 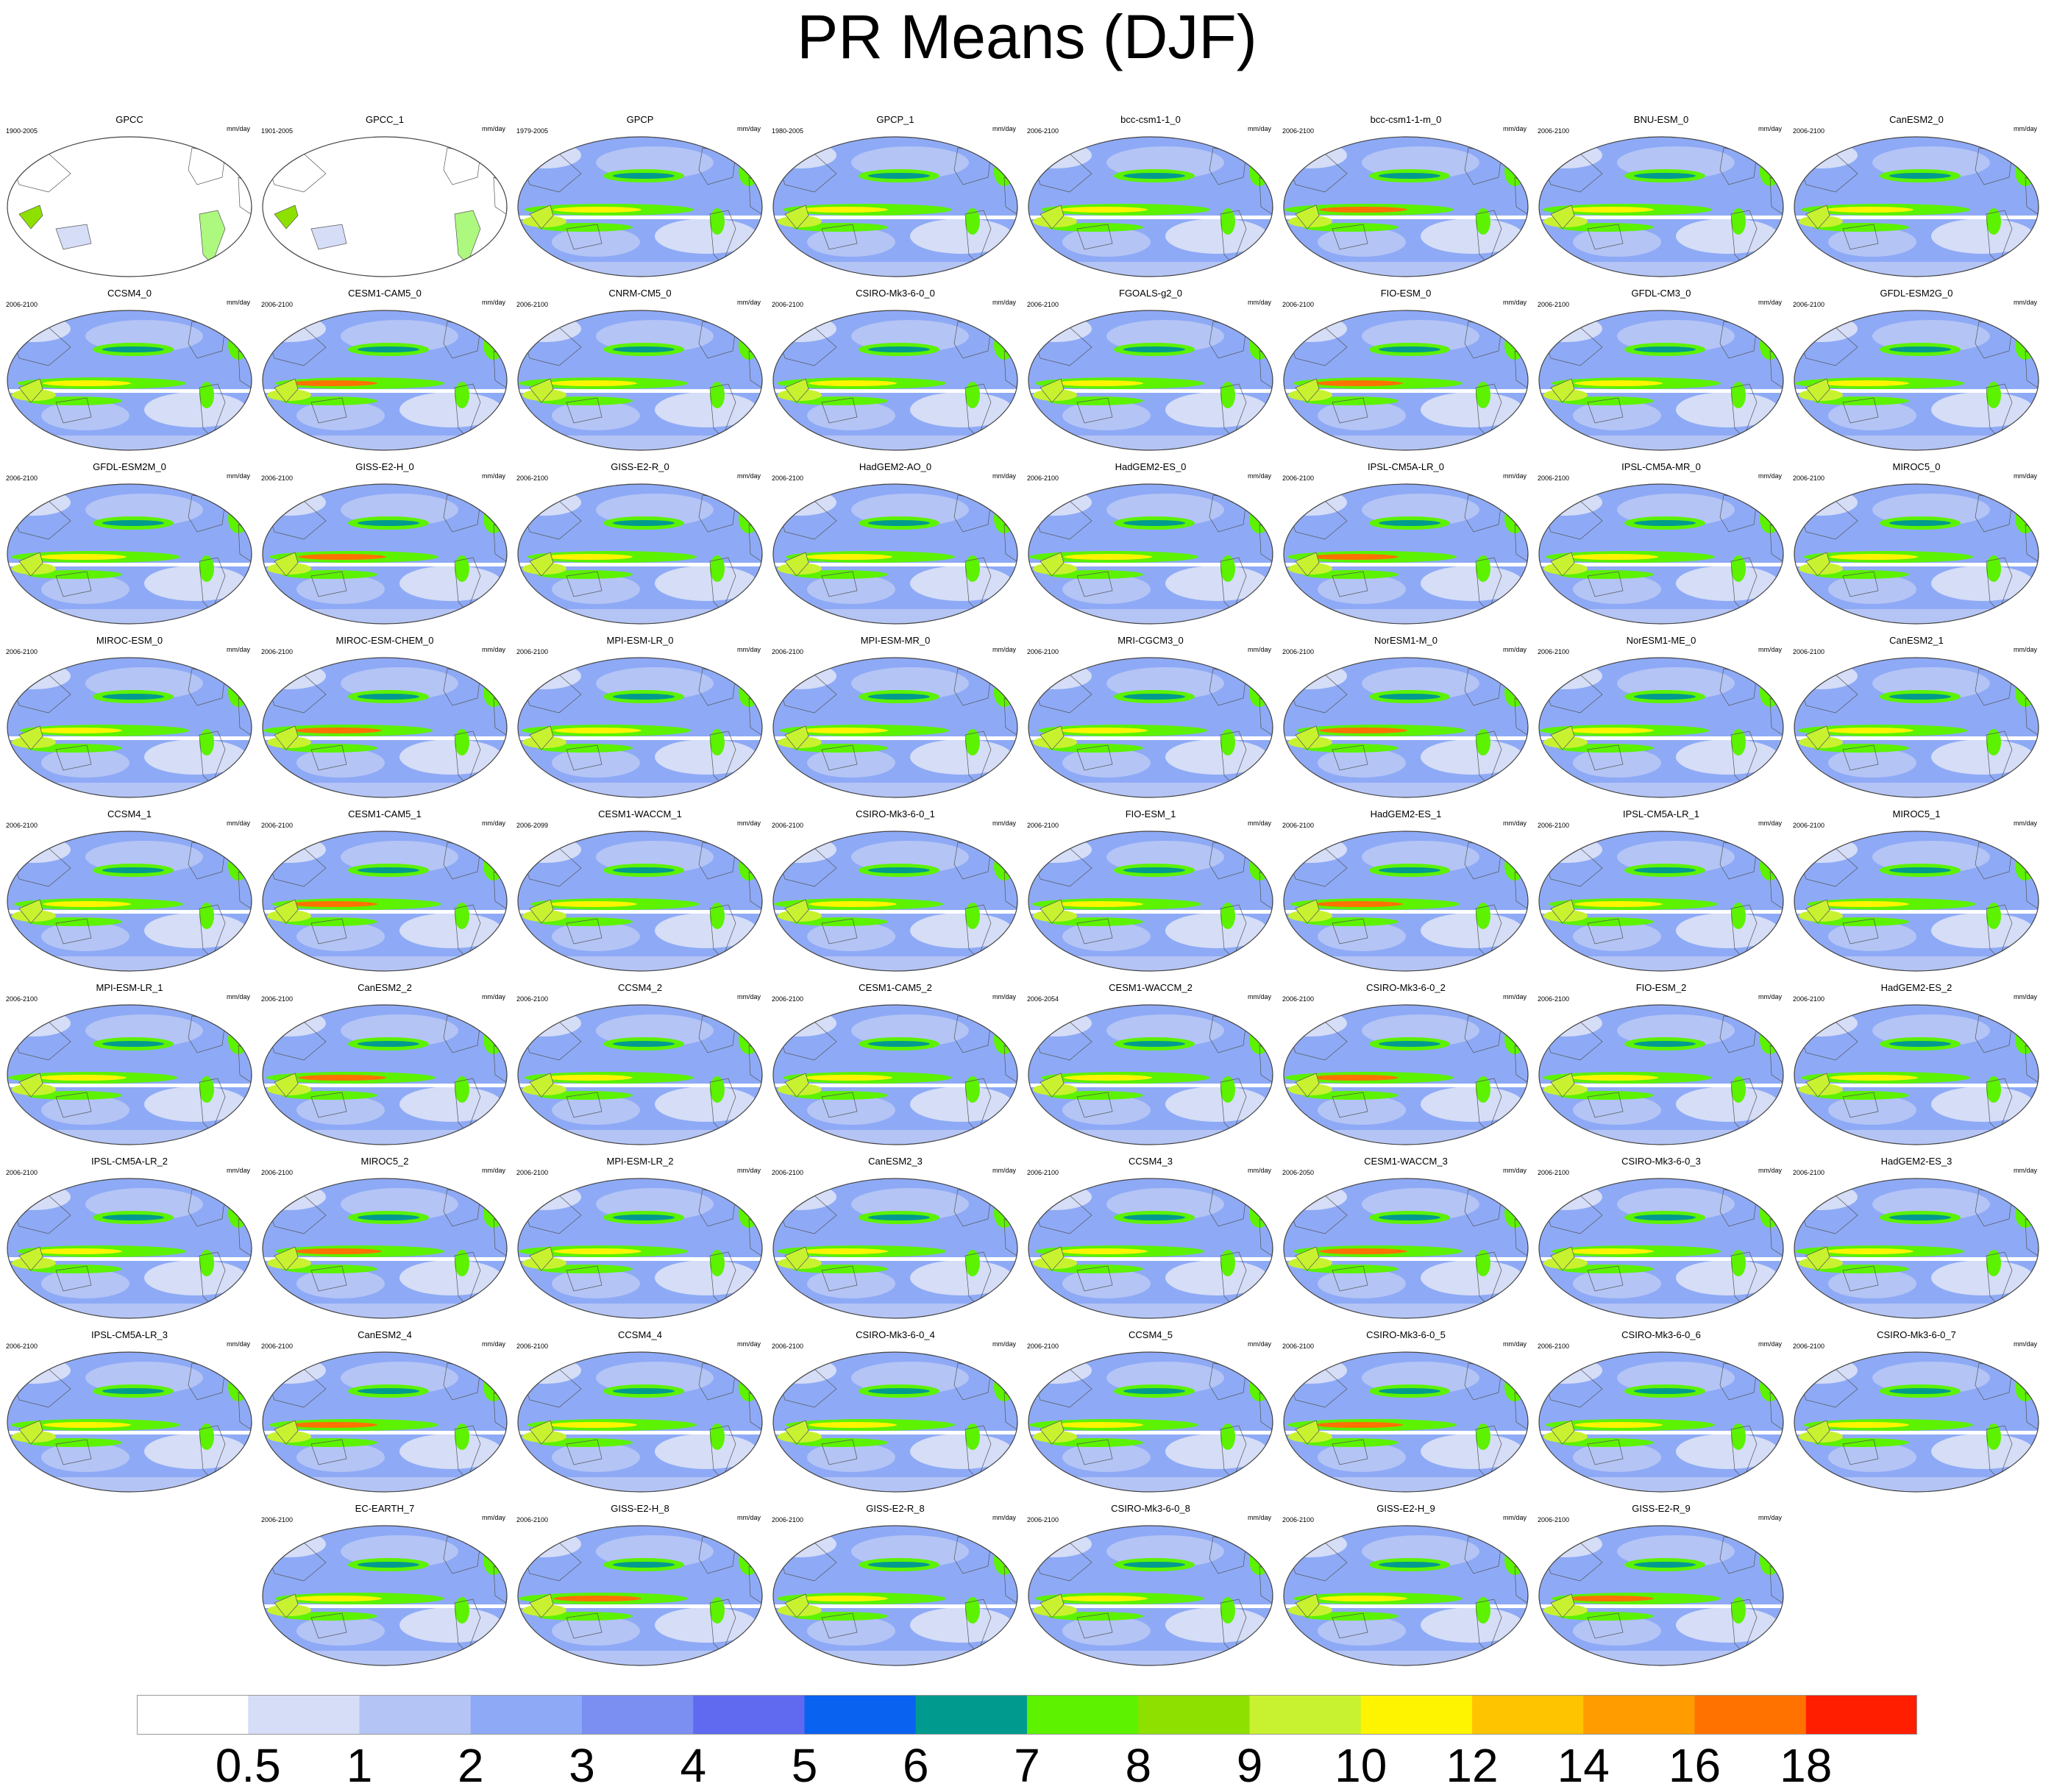 I want to click on panel-title: GISS-E2-H_8, so click(x=640, y=1508).